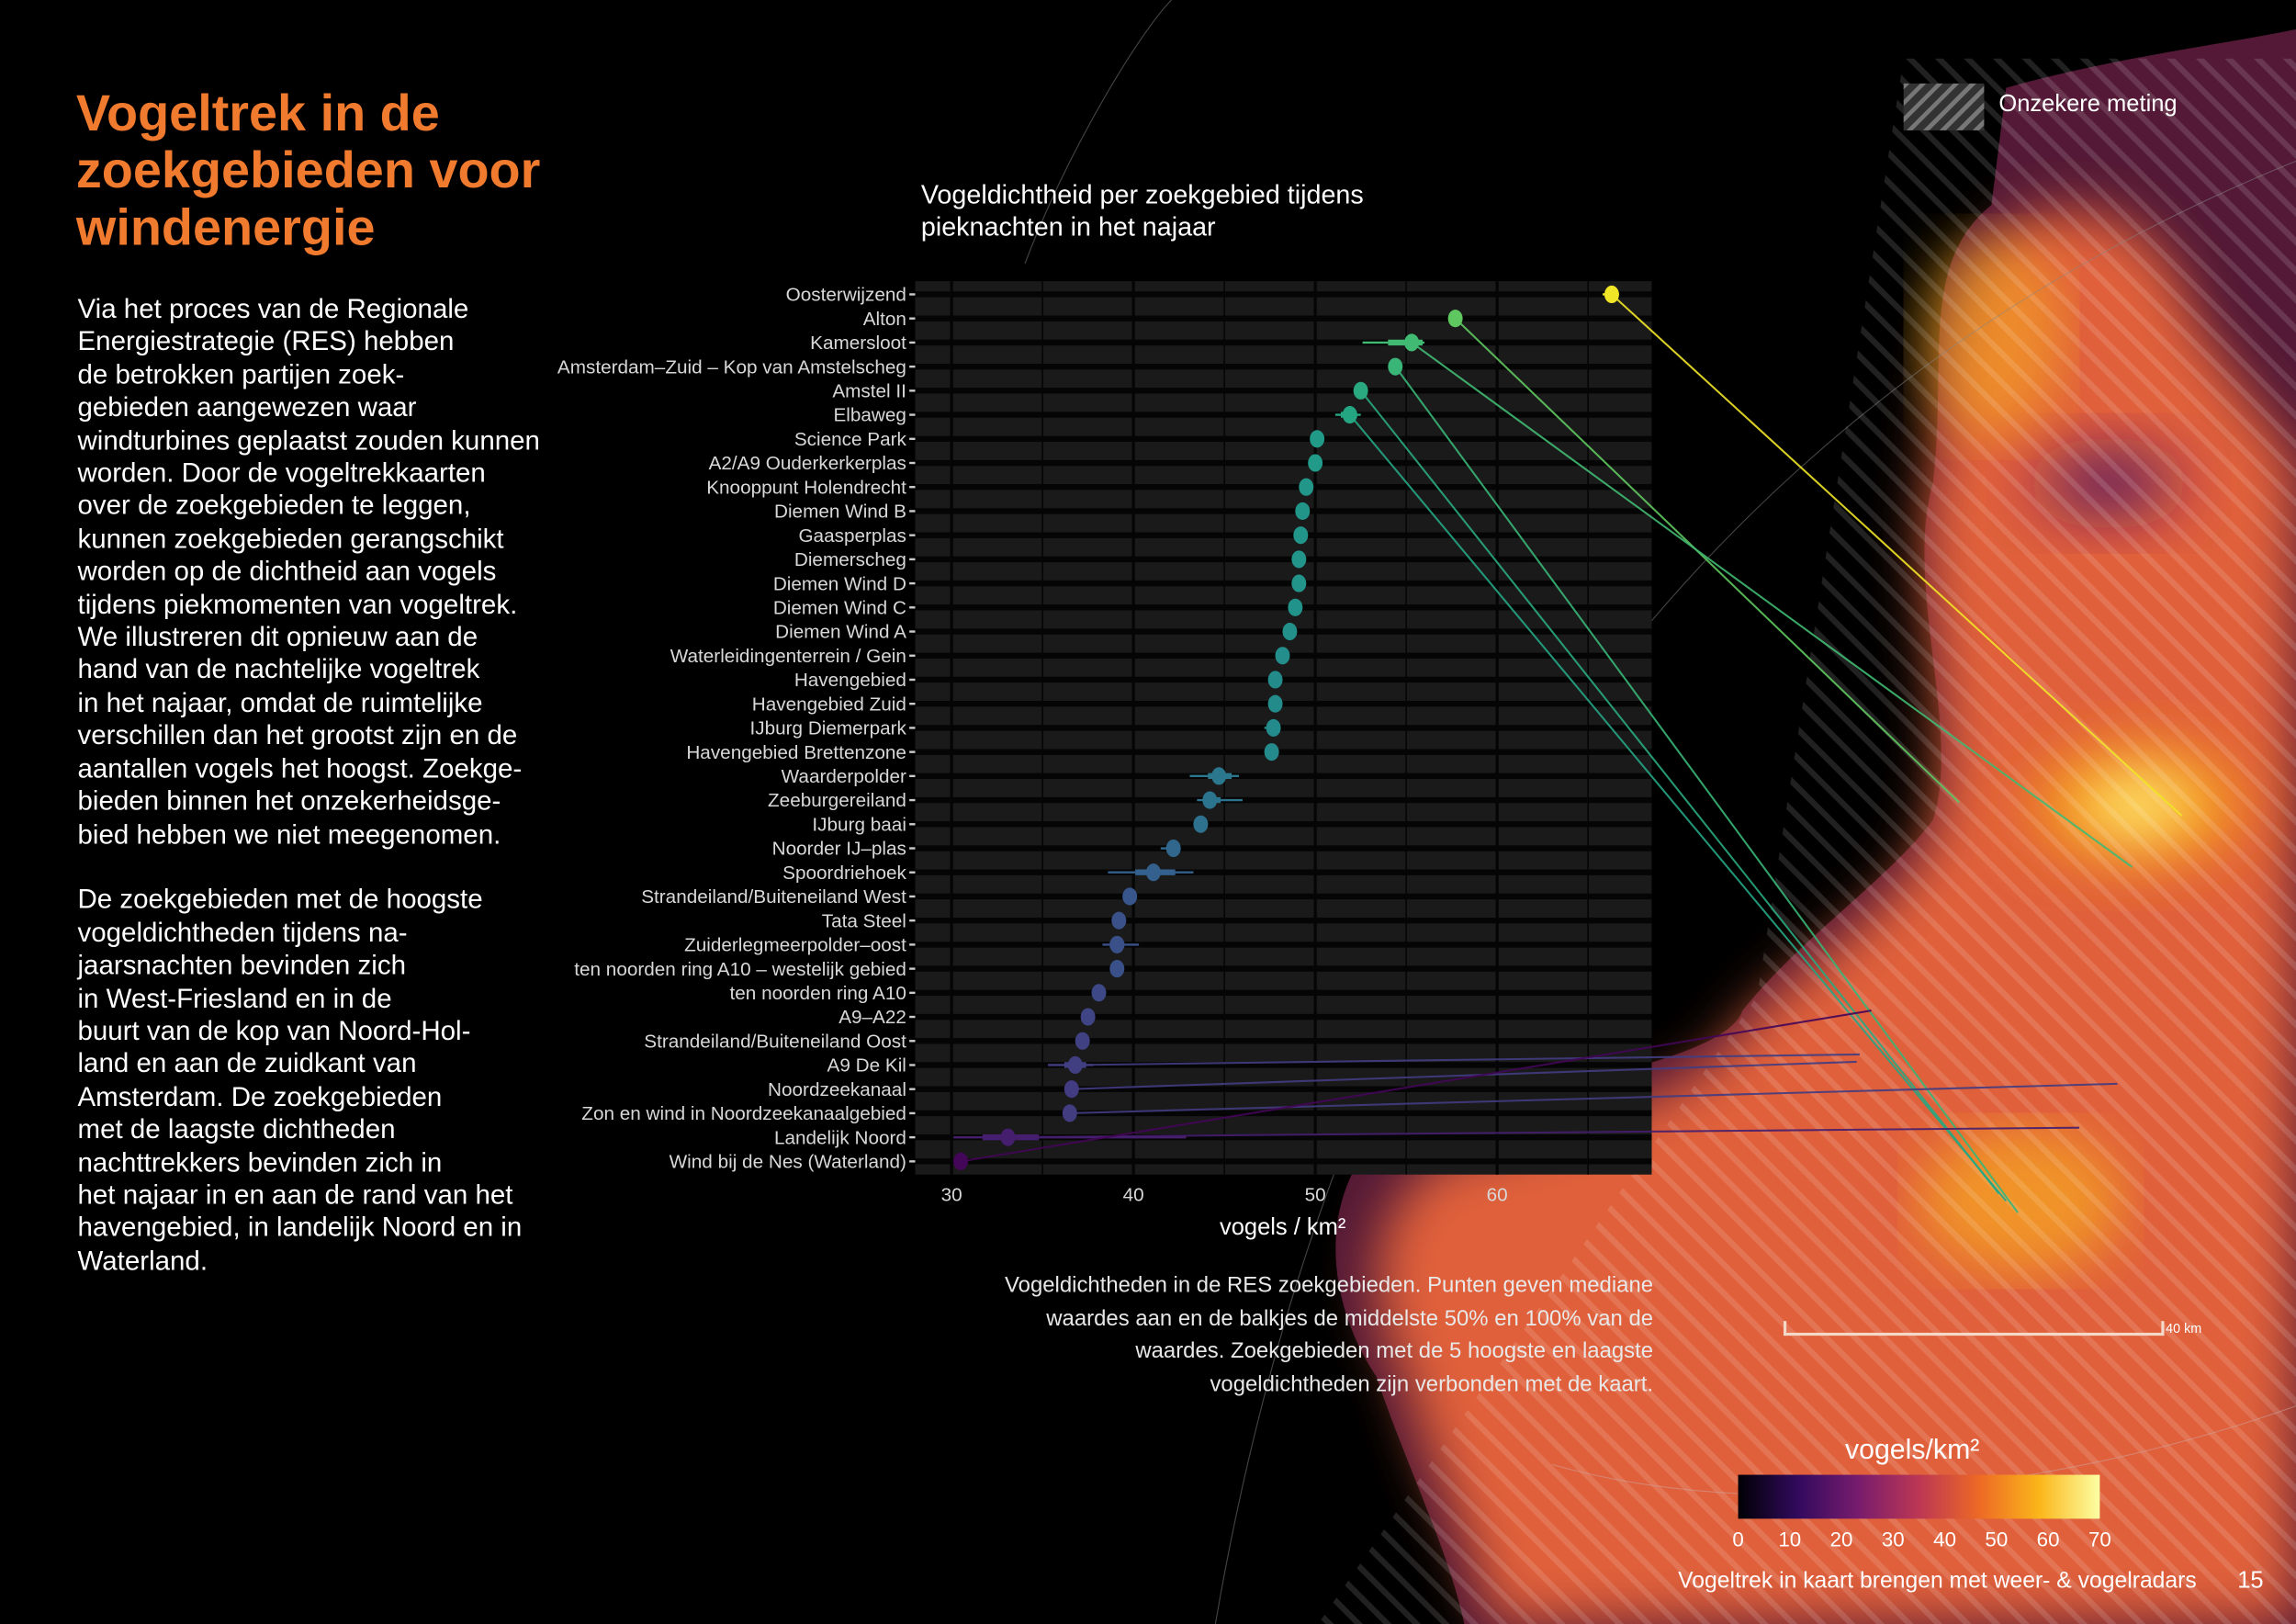 The height and width of the screenshot is (1624, 2296). What do you see at coordinates (1912, 1450) in the screenshot?
I see `colorbar-title: vogels/km²` at bounding box center [1912, 1450].